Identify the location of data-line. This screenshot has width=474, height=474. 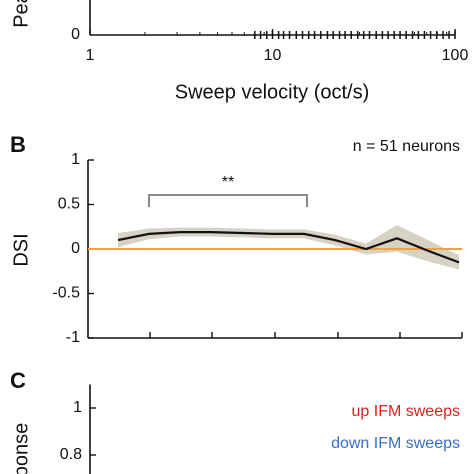
(288, 247).